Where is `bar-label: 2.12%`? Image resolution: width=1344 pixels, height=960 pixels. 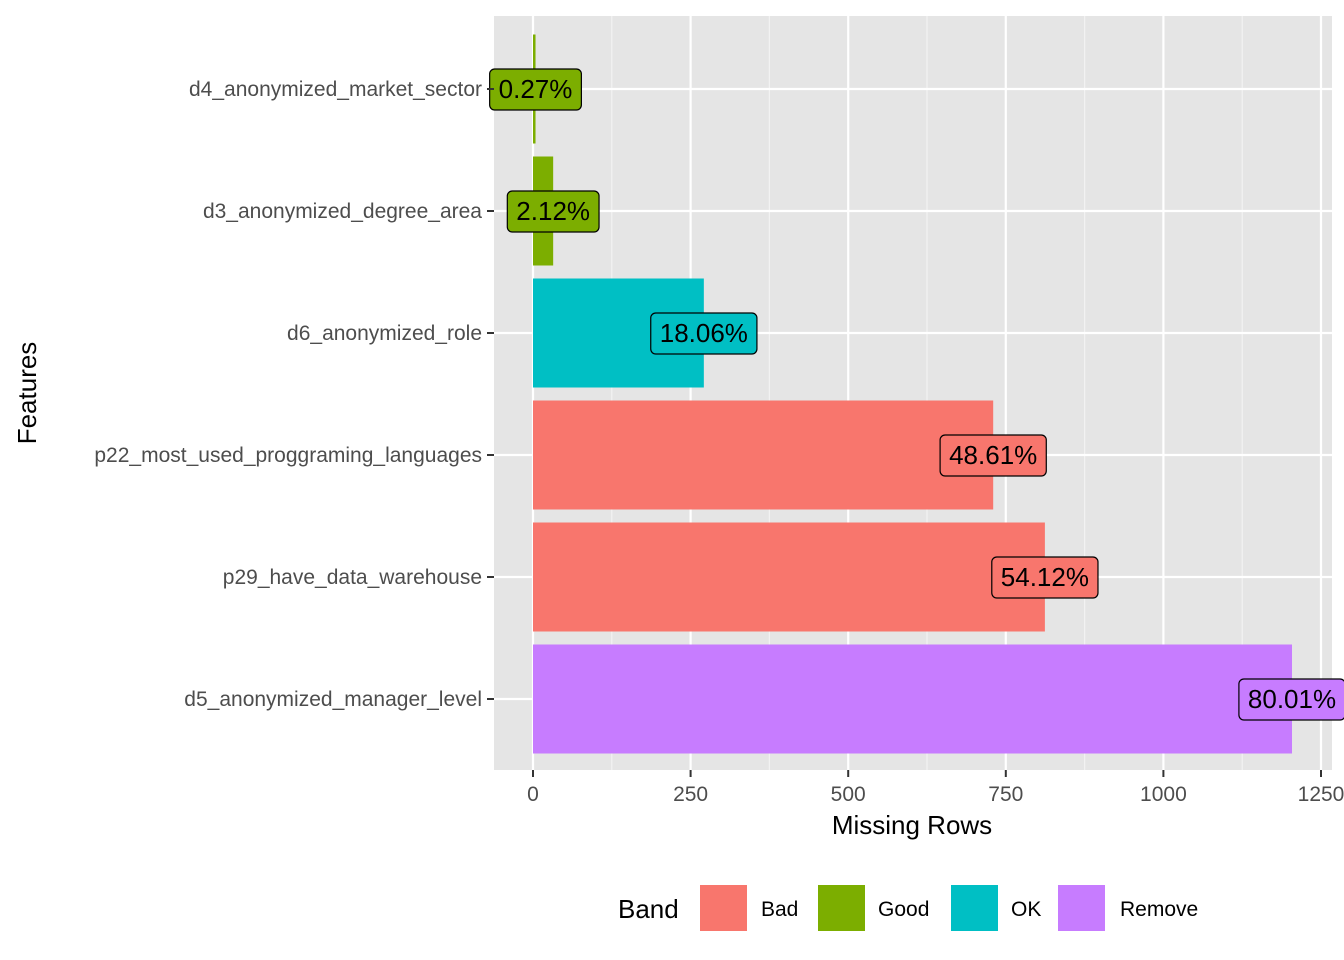
bar-label: 2.12% is located at coordinates (553, 211).